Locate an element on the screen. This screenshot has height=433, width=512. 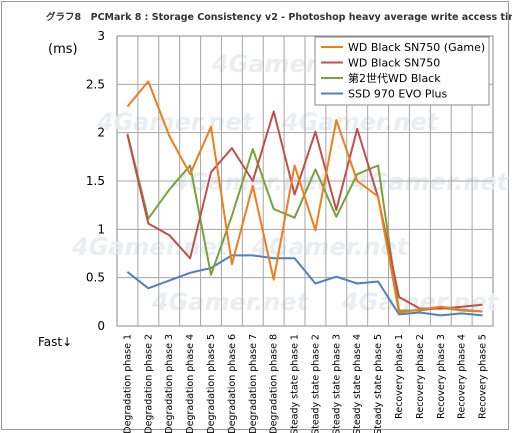
x-tick-label: Steady state phase 3 is located at coordinates (336, 383).